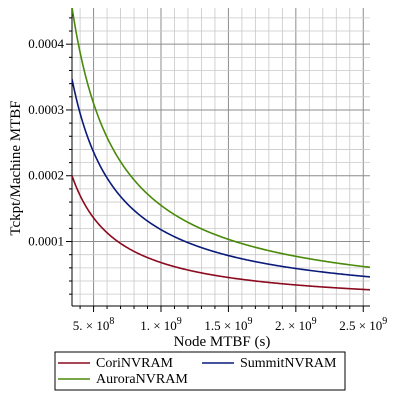 The width and height of the screenshot is (400, 400). I want to click on x-tick-label-base: 2. × 10, so click(293, 325).